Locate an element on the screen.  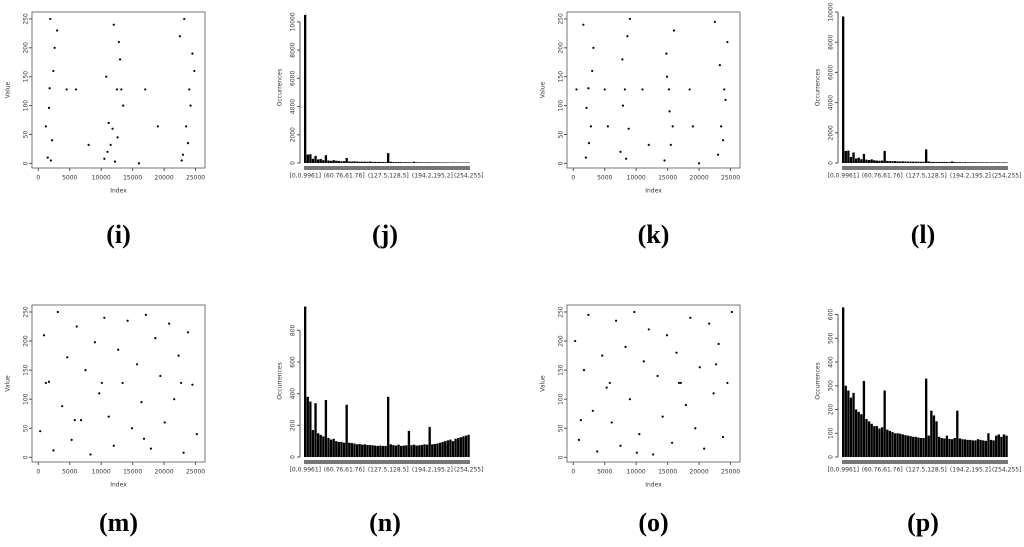
x-tick-label: 20000 is located at coordinates (699, 472).